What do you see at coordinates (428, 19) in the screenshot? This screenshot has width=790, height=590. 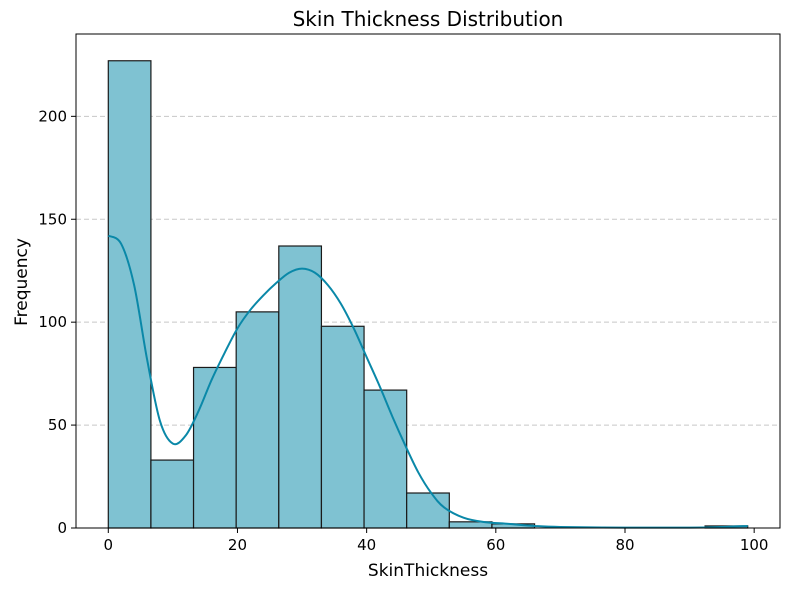 I see `chart-title: Skin Thickness Distribution` at bounding box center [428, 19].